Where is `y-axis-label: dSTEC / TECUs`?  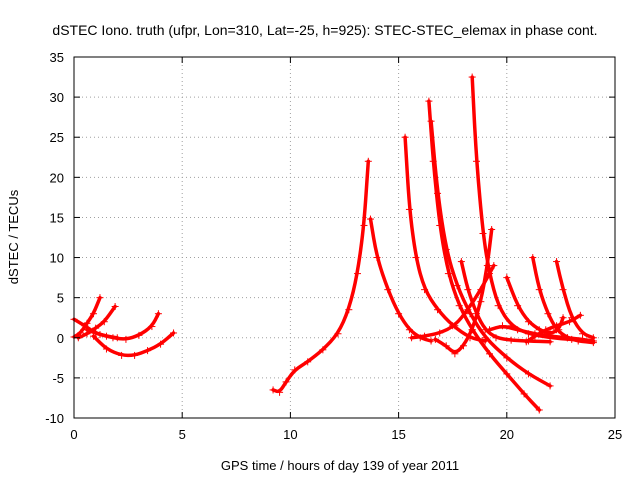
y-axis-label: dSTEC / TECUs is located at coordinates (13, 236).